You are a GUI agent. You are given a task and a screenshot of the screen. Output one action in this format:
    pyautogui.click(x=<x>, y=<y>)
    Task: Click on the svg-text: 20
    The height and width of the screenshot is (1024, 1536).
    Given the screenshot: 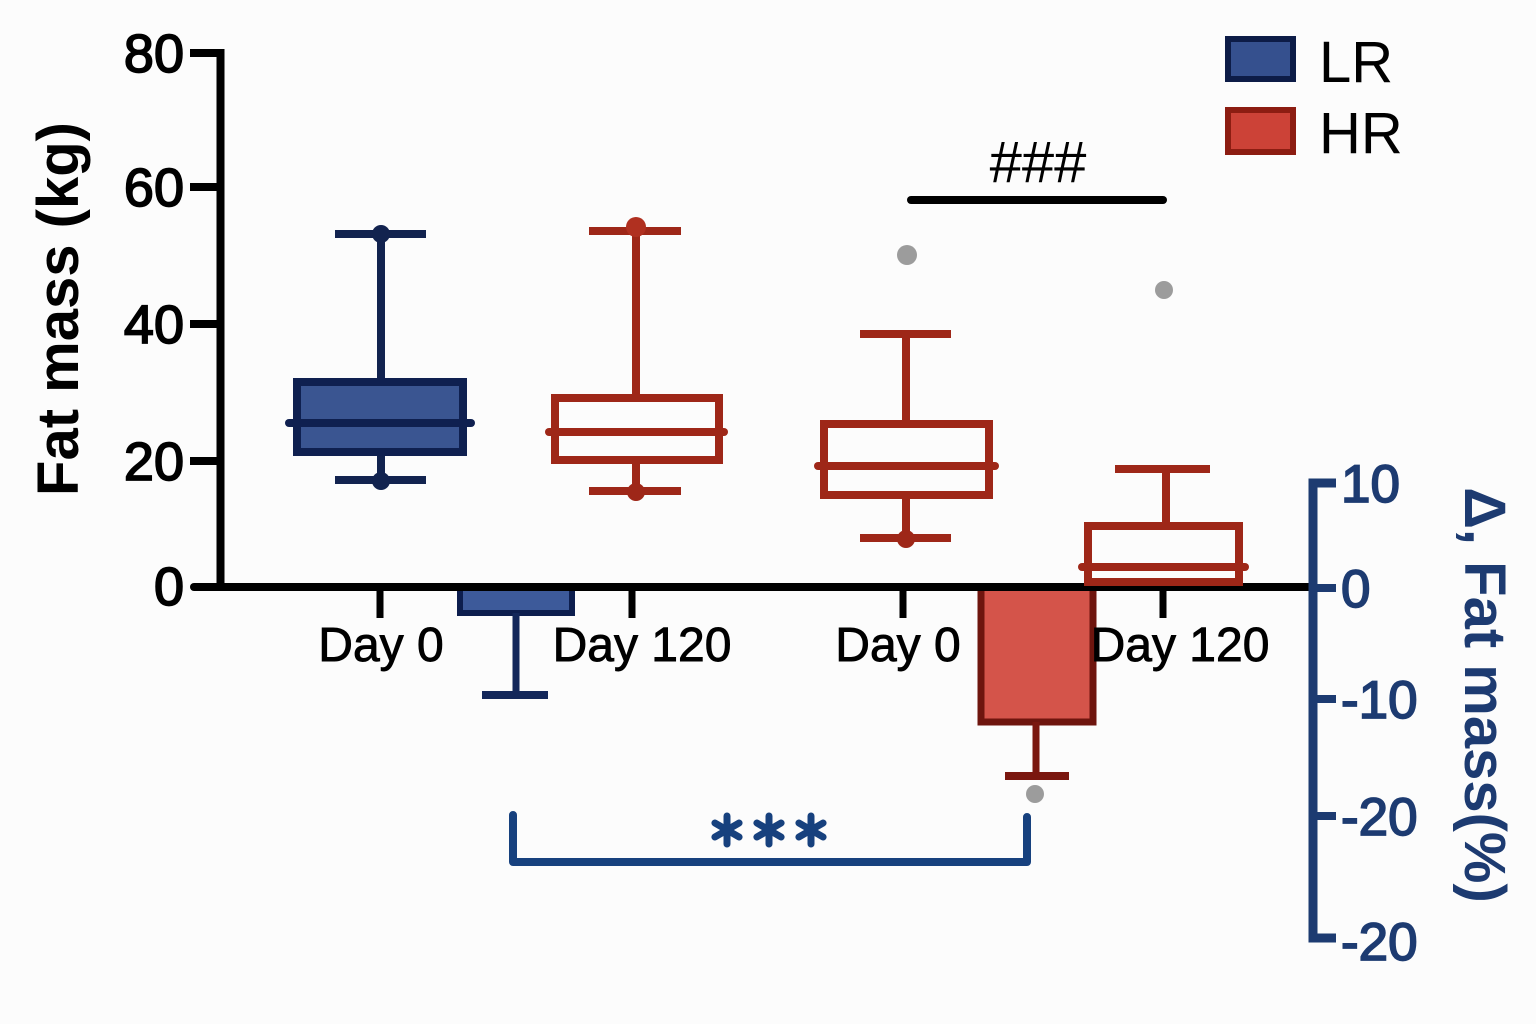 What is the action you would take?
    pyautogui.click(x=154, y=462)
    